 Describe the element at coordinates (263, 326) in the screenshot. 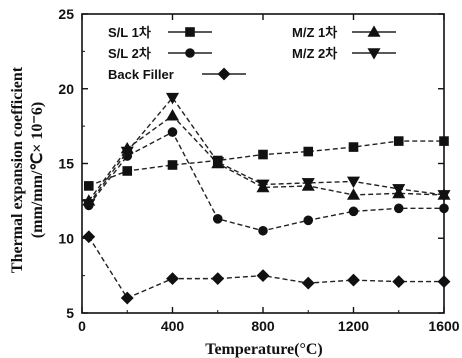

I see `x-tick-label: 800` at that location.